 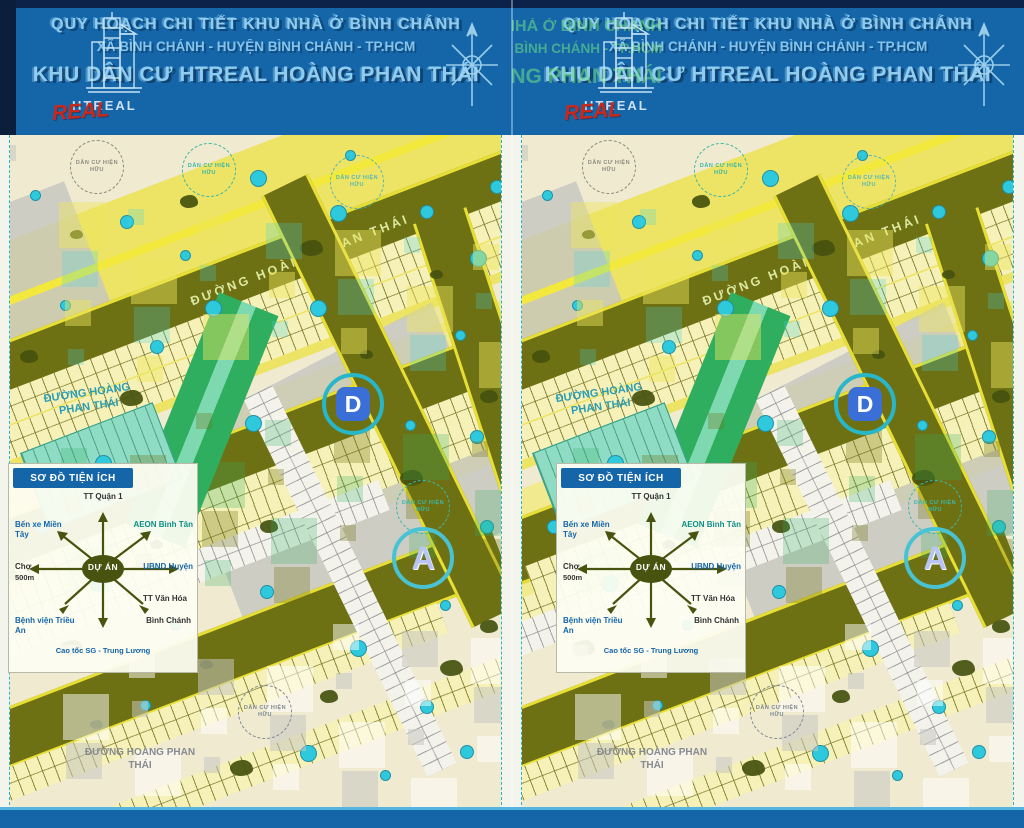 What do you see at coordinates (168, 620) in the screenshot?
I see `landmark-southeast: Bình Chánh` at bounding box center [168, 620].